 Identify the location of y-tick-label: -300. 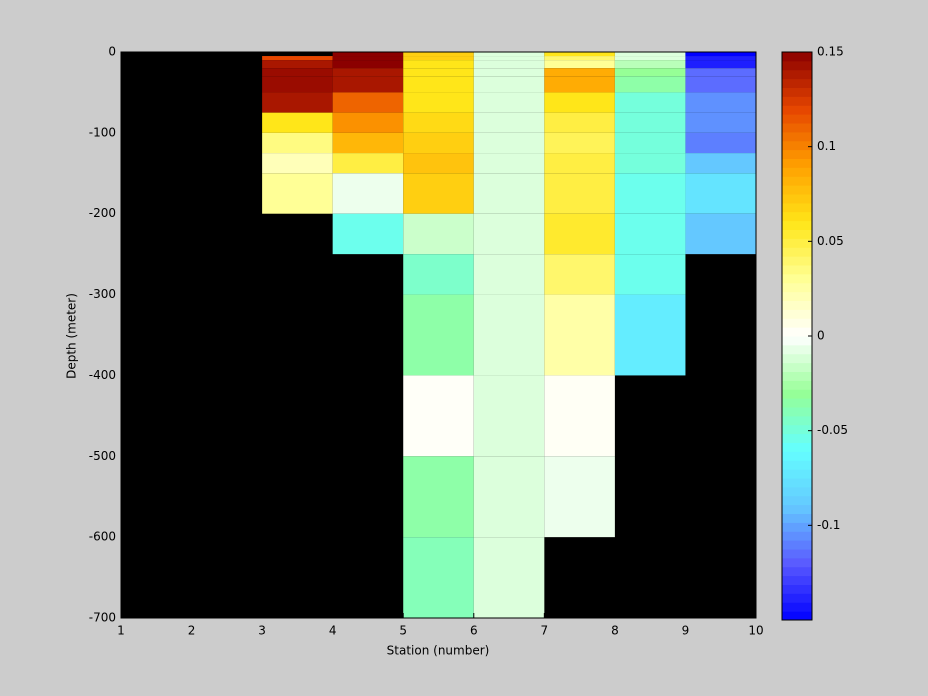
(102, 294).